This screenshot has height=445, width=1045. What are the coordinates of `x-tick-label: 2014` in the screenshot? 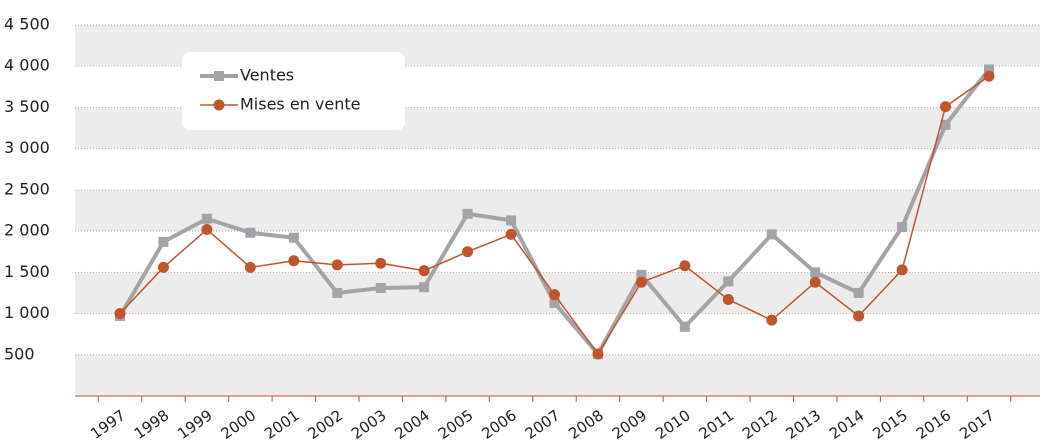 It's located at (847, 424).